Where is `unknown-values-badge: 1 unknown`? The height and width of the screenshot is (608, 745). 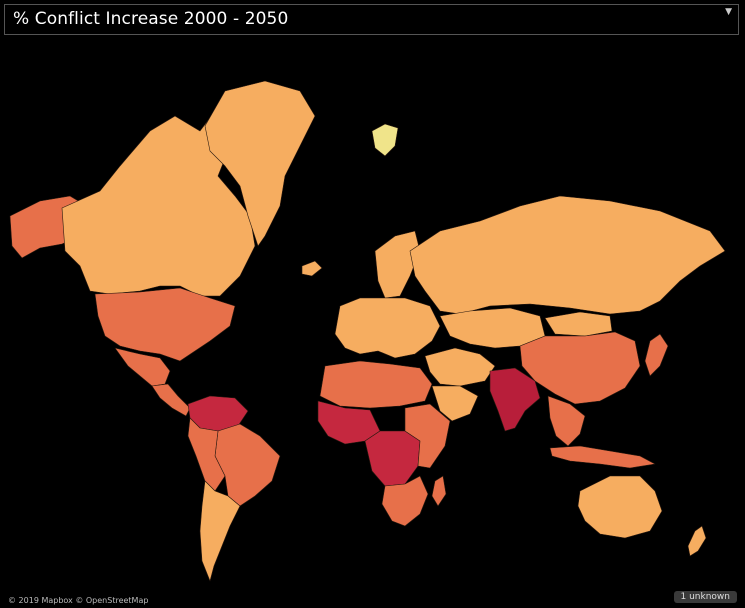 unknown-values-badge: 1 unknown is located at coordinates (705, 597).